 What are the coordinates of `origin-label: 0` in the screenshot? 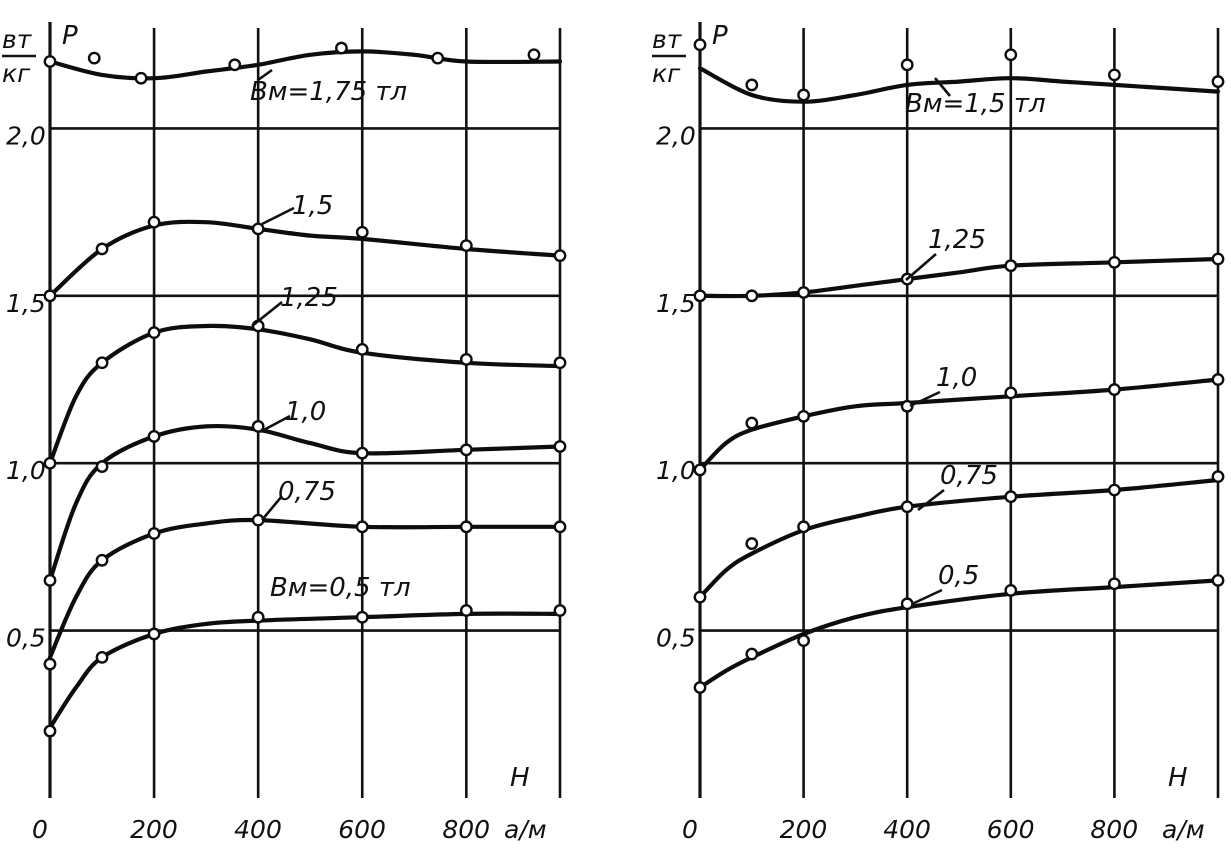 It's located at (40, 829).